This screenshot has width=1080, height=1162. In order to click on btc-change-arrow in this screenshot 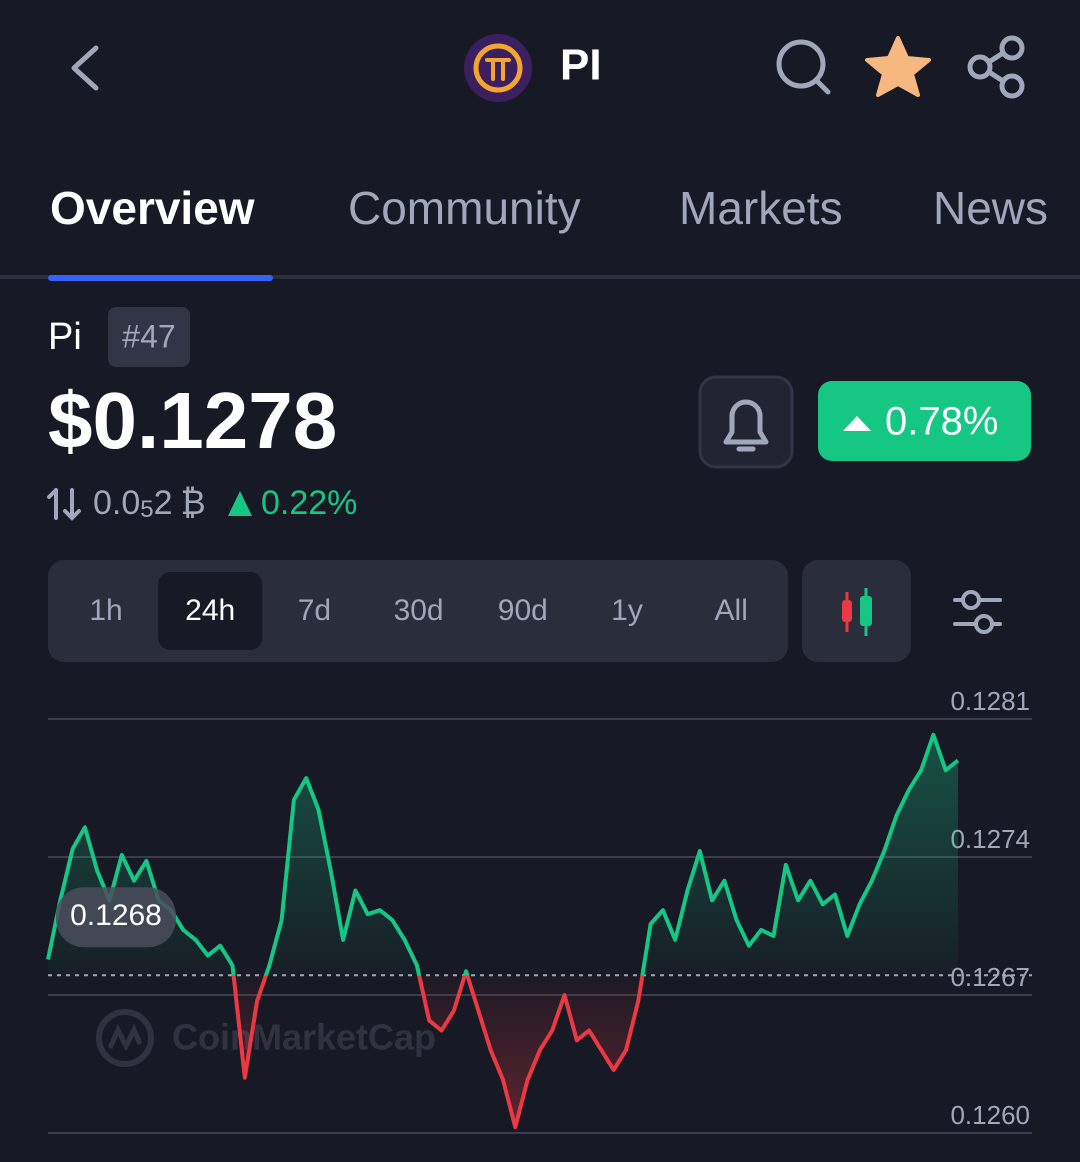, I will do `click(240, 503)`.